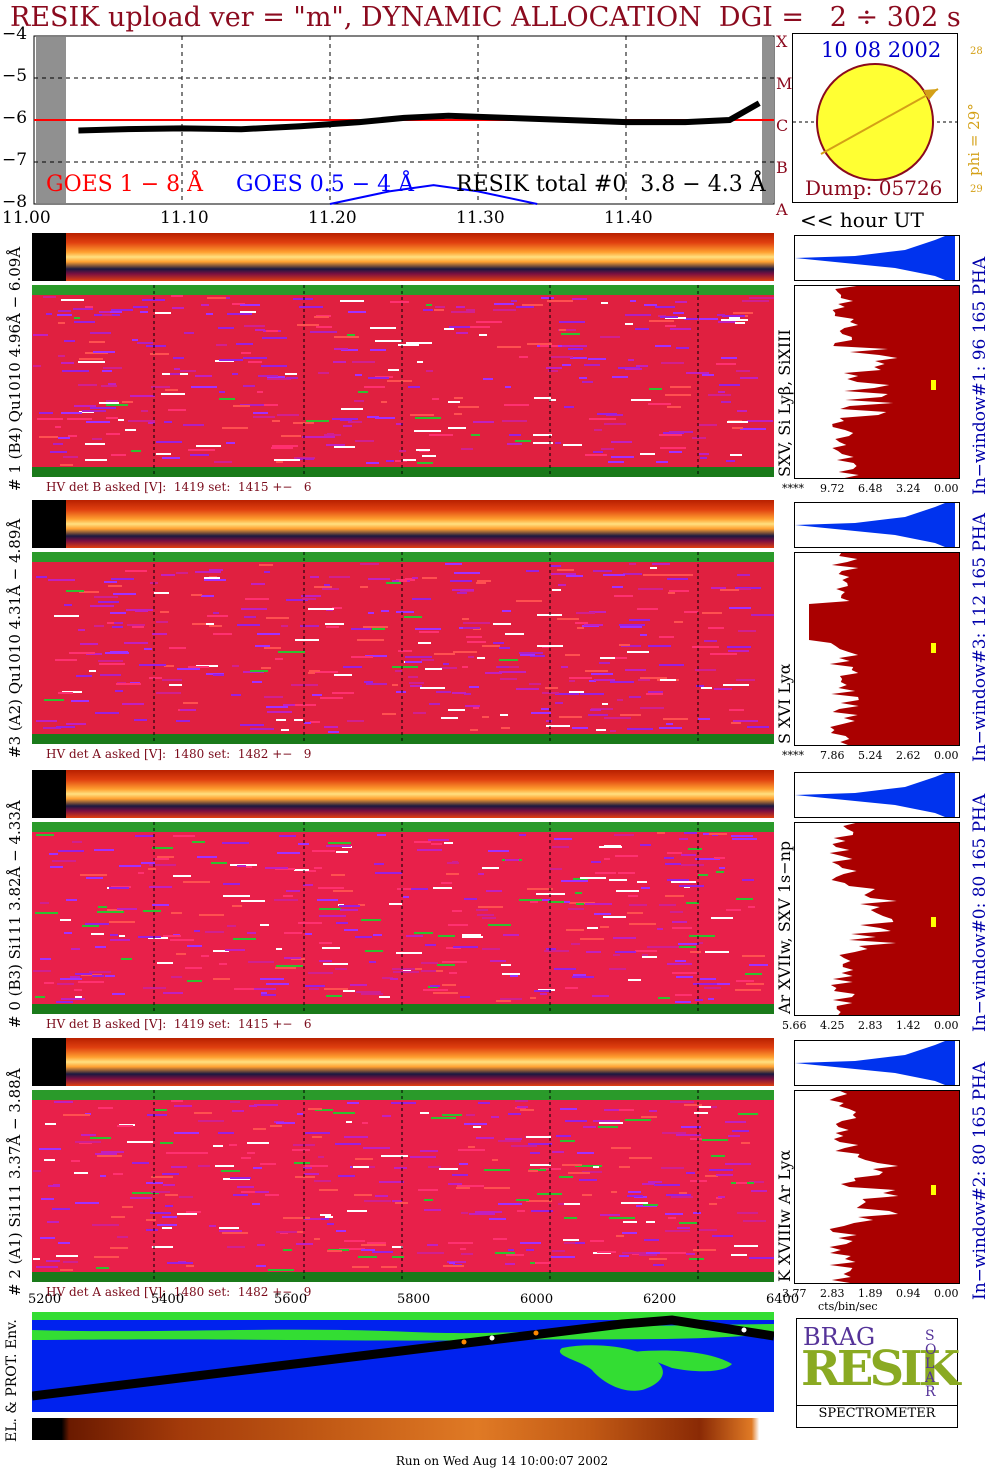 Image resolution: width=1004 pixels, height=1476 pixels. I want to click on pha-tick-label: 9.72, so click(832, 488).